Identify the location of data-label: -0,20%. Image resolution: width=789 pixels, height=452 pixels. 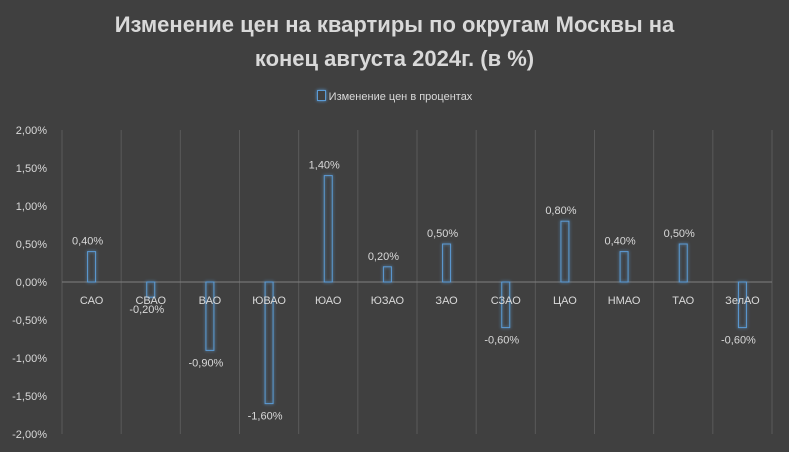
(146, 310).